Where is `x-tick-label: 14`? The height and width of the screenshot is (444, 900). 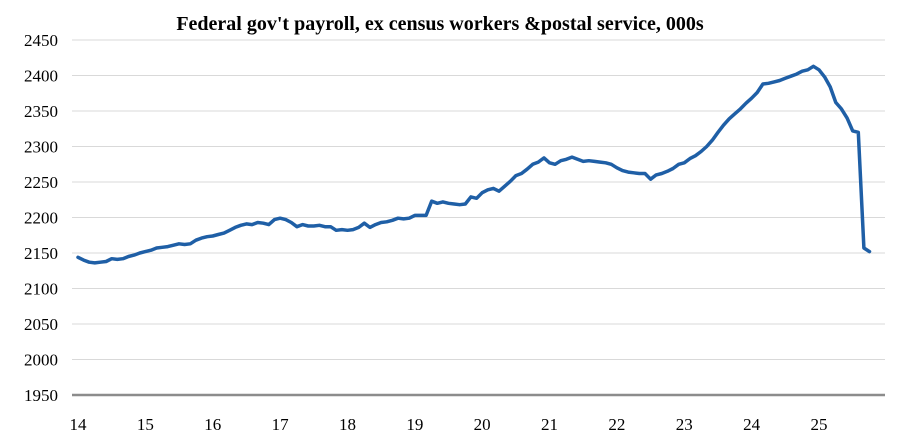
x-tick-label: 14 is located at coordinates (79, 424).